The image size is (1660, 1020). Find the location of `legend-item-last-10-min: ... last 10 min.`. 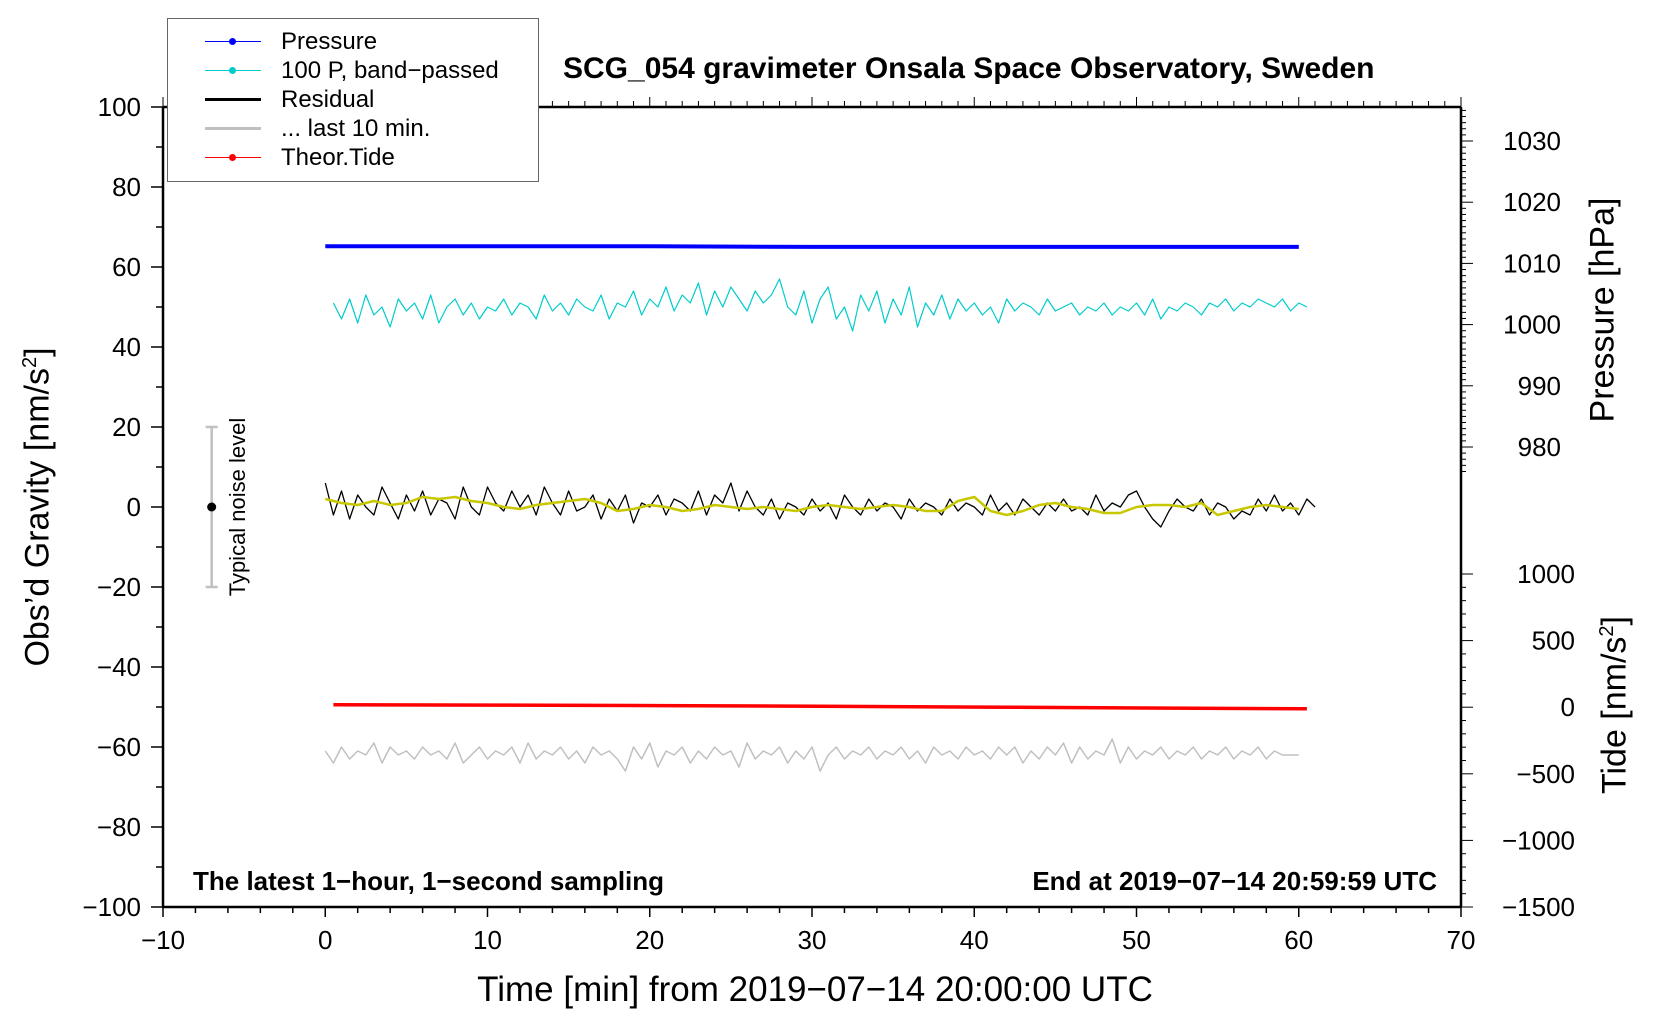

legend-item-last-10-min: ... last 10 min. is located at coordinates (353, 129).